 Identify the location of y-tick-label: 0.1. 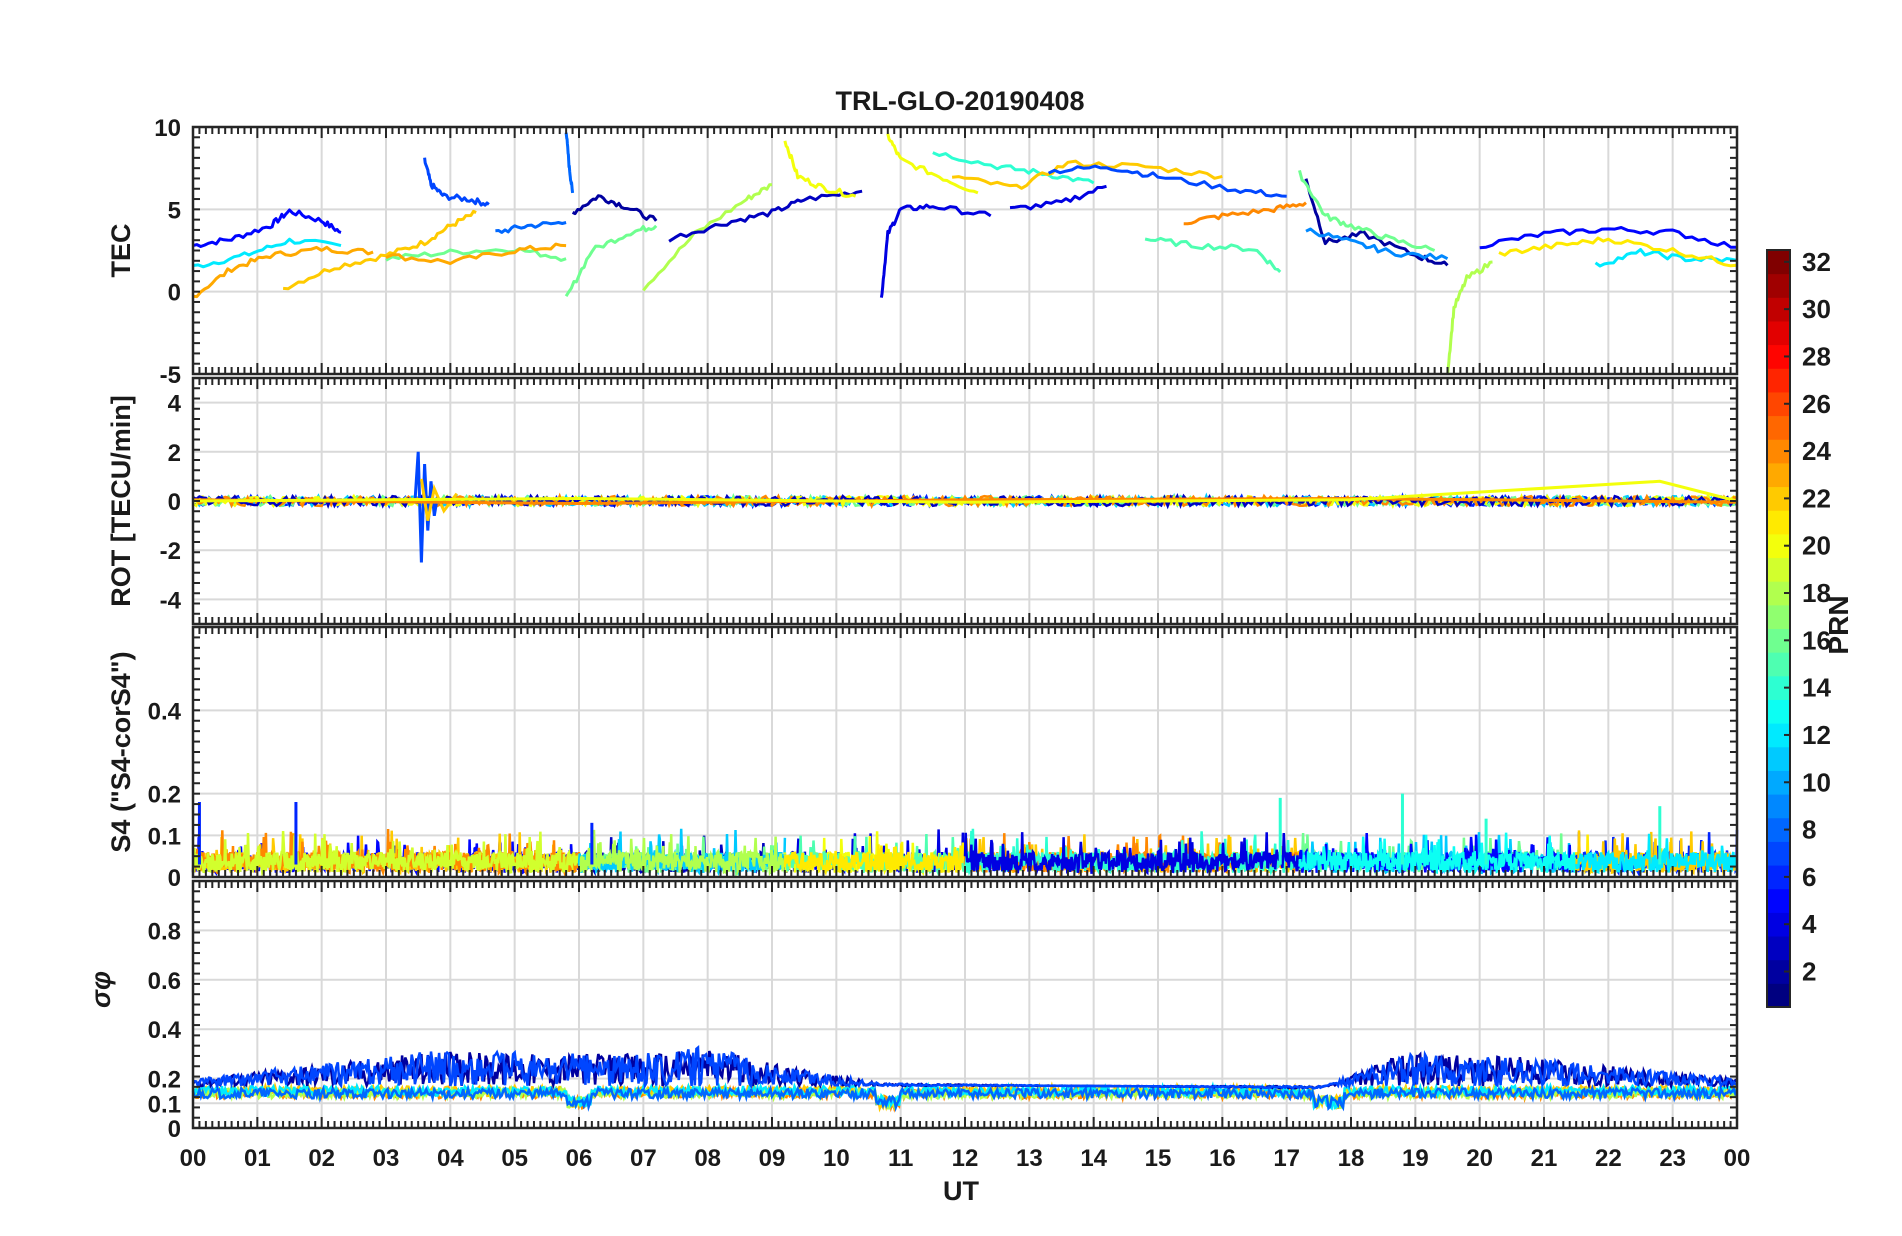
(164, 836).